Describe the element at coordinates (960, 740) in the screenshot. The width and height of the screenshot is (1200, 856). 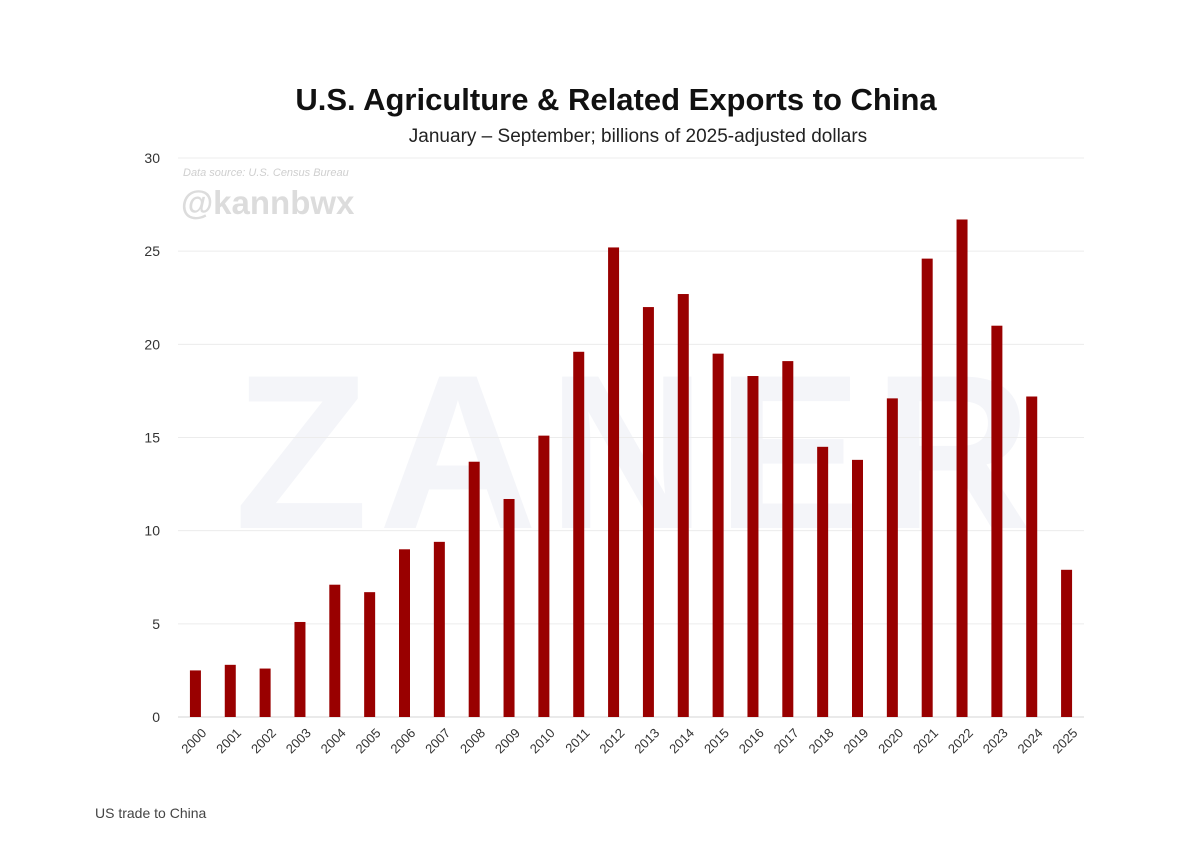
I see `x-tick-label: 2022` at that location.